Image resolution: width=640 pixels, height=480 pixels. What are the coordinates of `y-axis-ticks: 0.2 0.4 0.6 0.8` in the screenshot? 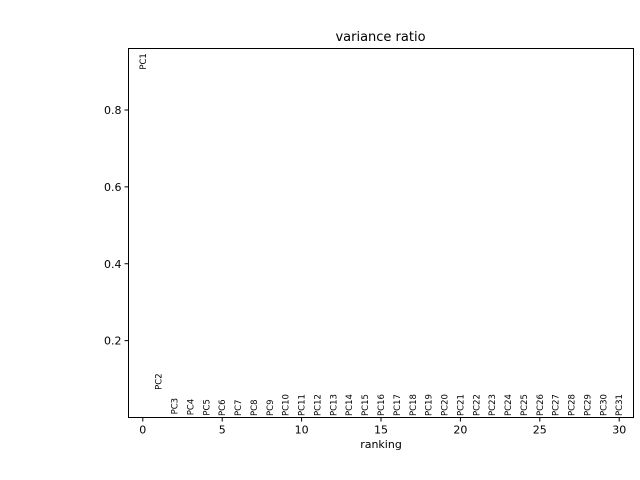 It's located at (116, 226).